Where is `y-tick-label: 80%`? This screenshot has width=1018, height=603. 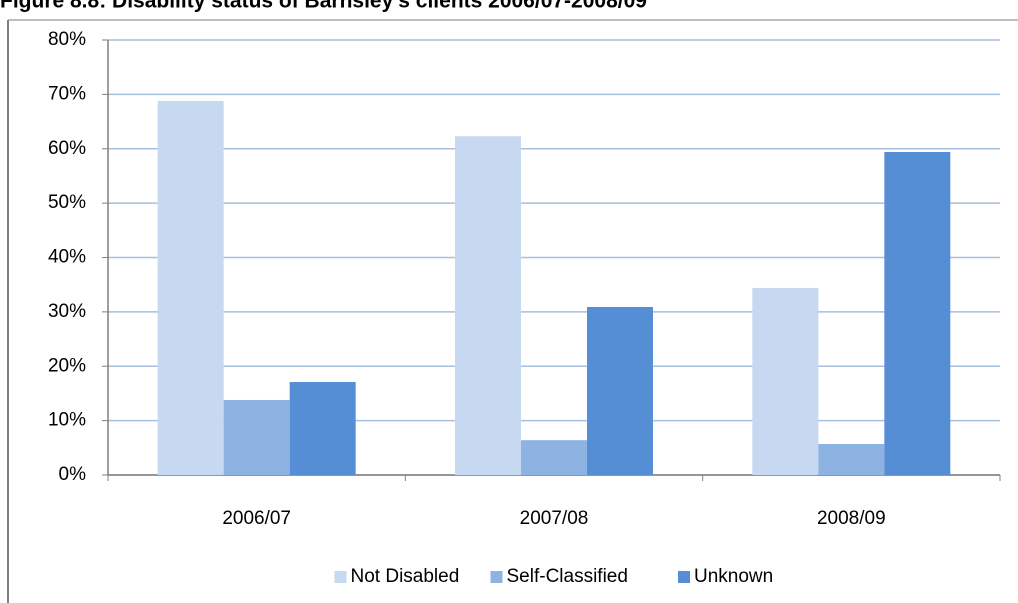
y-tick-label: 80% is located at coordinates (67, 39).